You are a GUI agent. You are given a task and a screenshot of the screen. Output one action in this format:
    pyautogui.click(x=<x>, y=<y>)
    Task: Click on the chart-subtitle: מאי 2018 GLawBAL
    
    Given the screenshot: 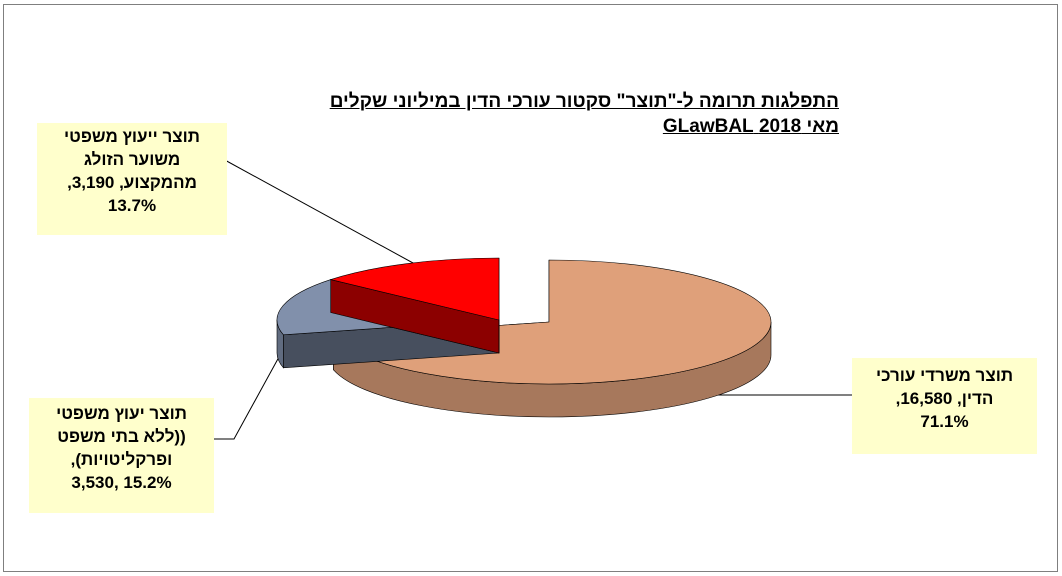 What is the action you would take?
    pyautogui.click(x=750, y=126)
    